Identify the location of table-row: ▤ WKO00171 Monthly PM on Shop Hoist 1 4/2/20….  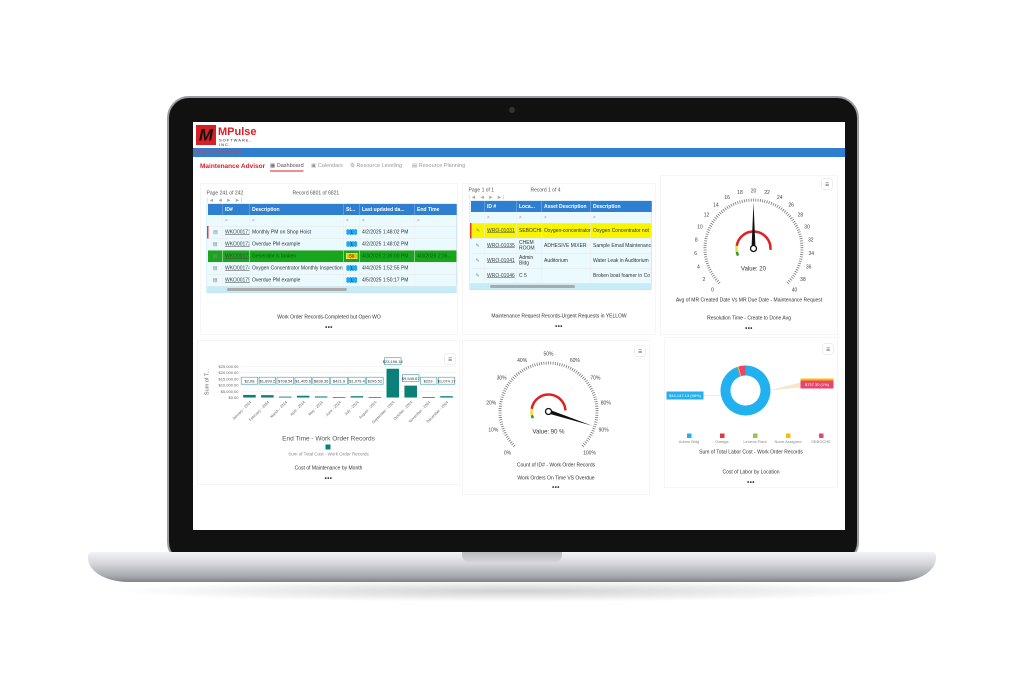
(332, 232).